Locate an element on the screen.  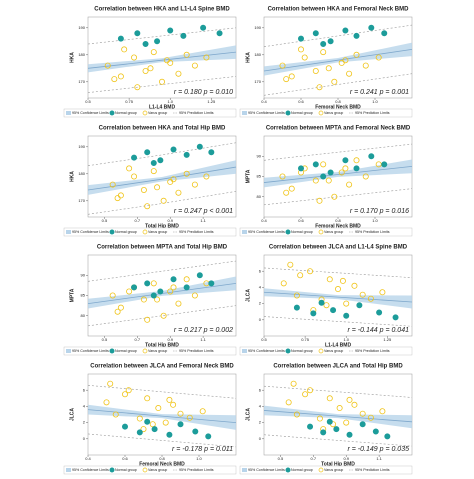
stat-annotation: r = 0.241 p = 0.001 is located at coordinates (379, 92).